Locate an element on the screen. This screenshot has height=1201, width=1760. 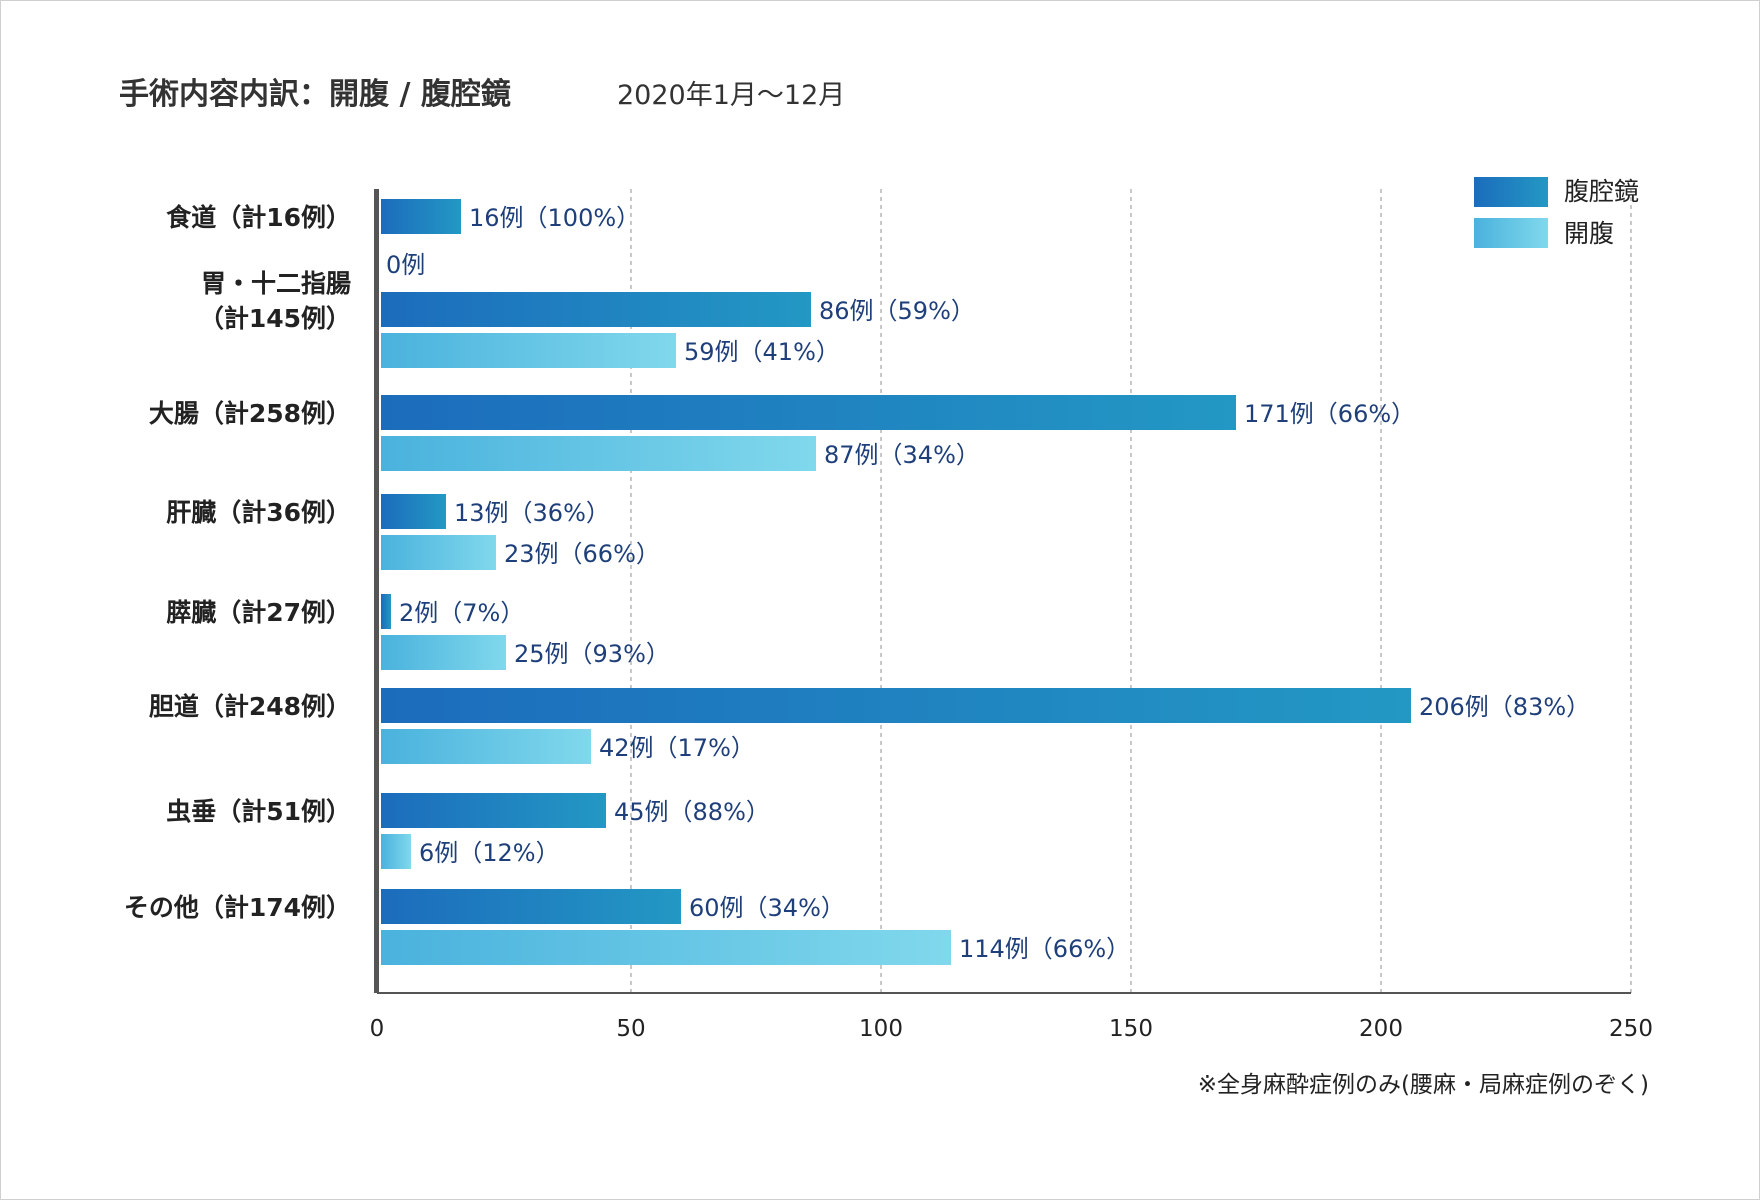
data-label: 86例（59%） is located at coordinates (897, 311).